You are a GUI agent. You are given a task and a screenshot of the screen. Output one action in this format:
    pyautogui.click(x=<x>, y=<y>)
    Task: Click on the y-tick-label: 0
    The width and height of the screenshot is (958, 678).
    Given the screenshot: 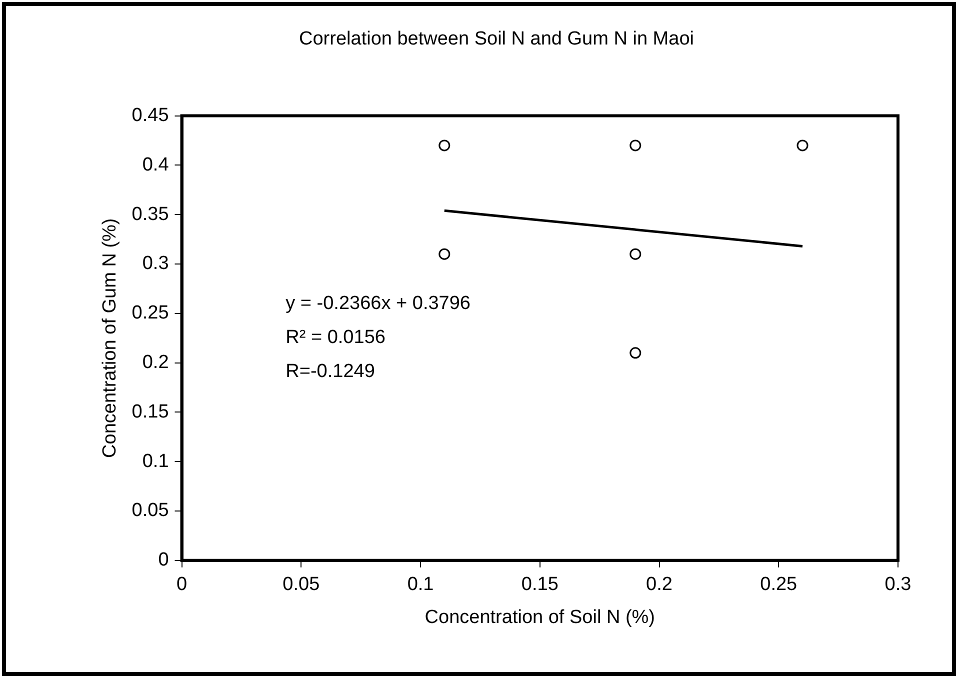 What is the action you would take?
    pyautogui.click(x=163, y=560)
    